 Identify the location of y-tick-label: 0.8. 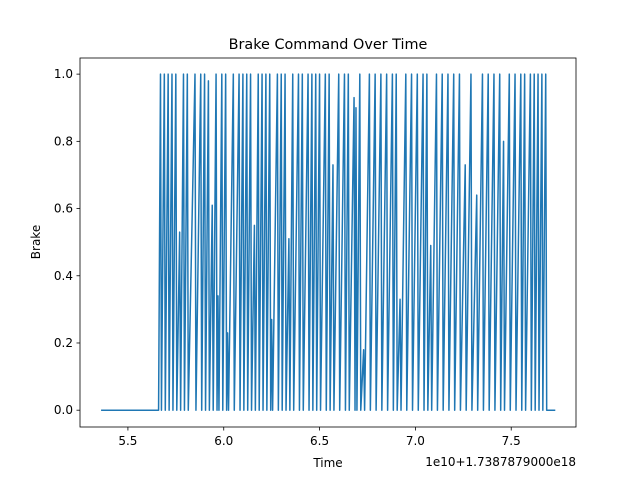
(63, 141).